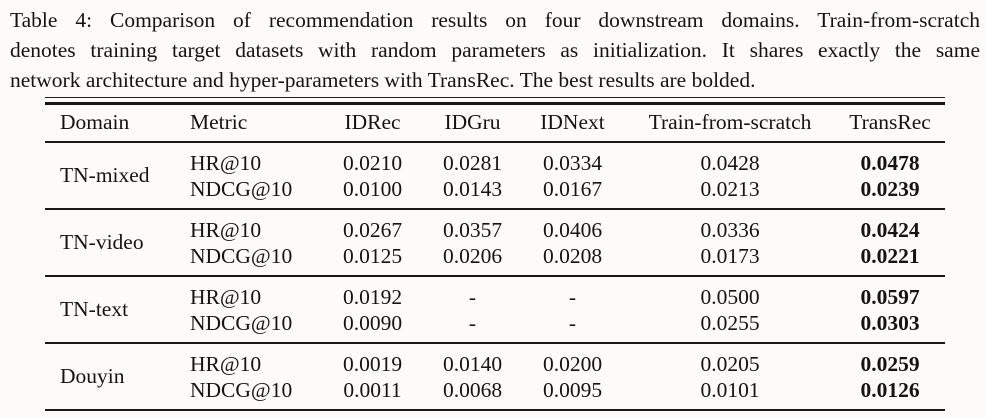  What do you see at coordinates (92, 376) in the screenshot?
I see `domain-cell: Douyin` at bounding box center [92, 376].